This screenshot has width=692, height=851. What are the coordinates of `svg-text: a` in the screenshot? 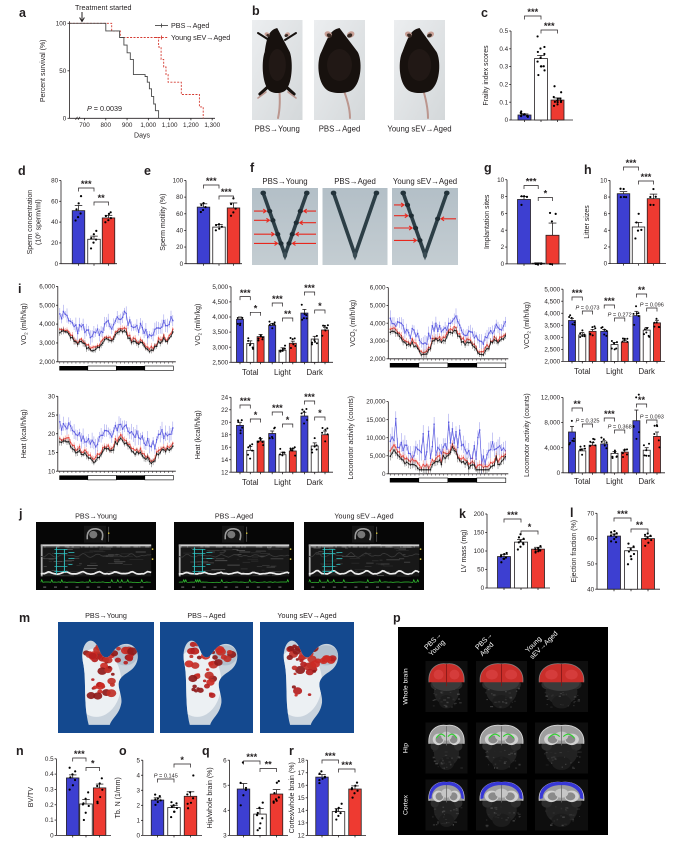 It's located at (23, 13).